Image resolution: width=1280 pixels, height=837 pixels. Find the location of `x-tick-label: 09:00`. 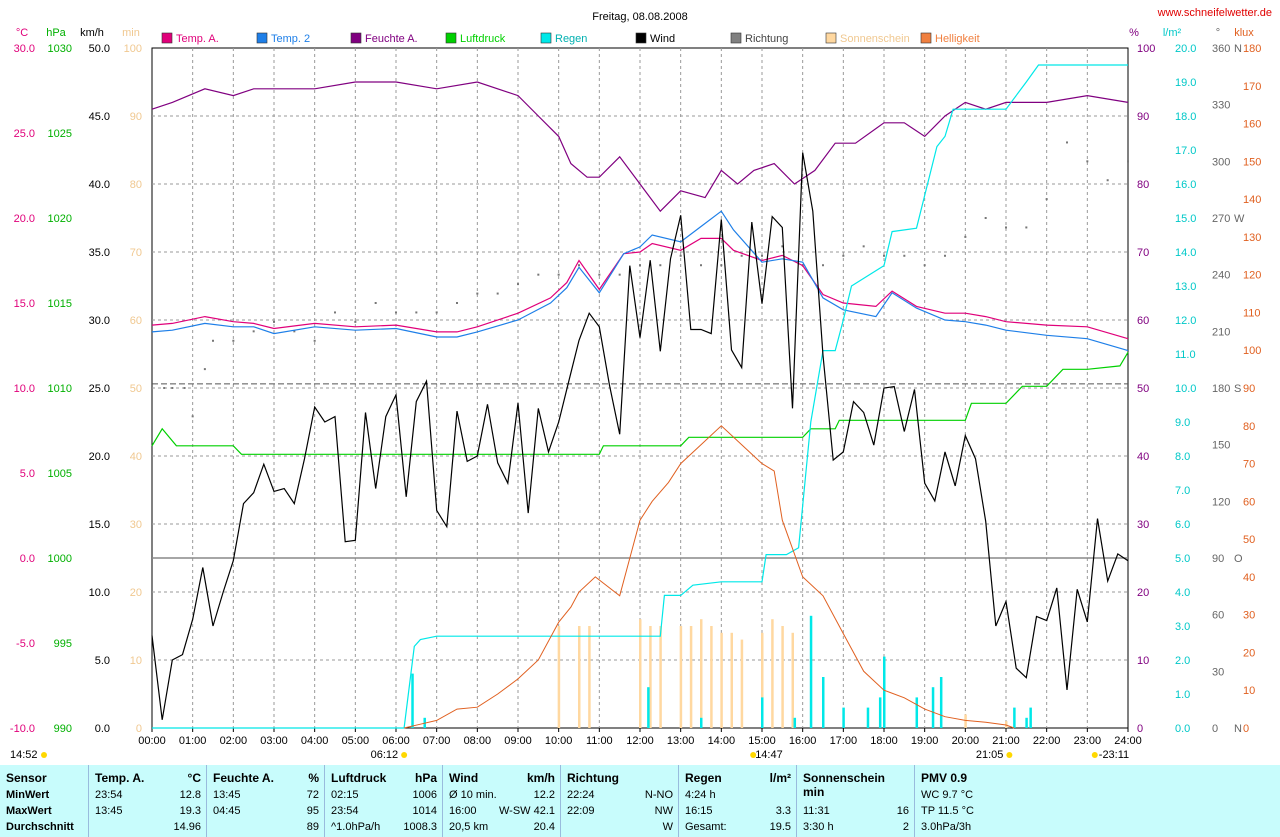

x-tick-label: 09:00 is located at coordinates (518, 741).